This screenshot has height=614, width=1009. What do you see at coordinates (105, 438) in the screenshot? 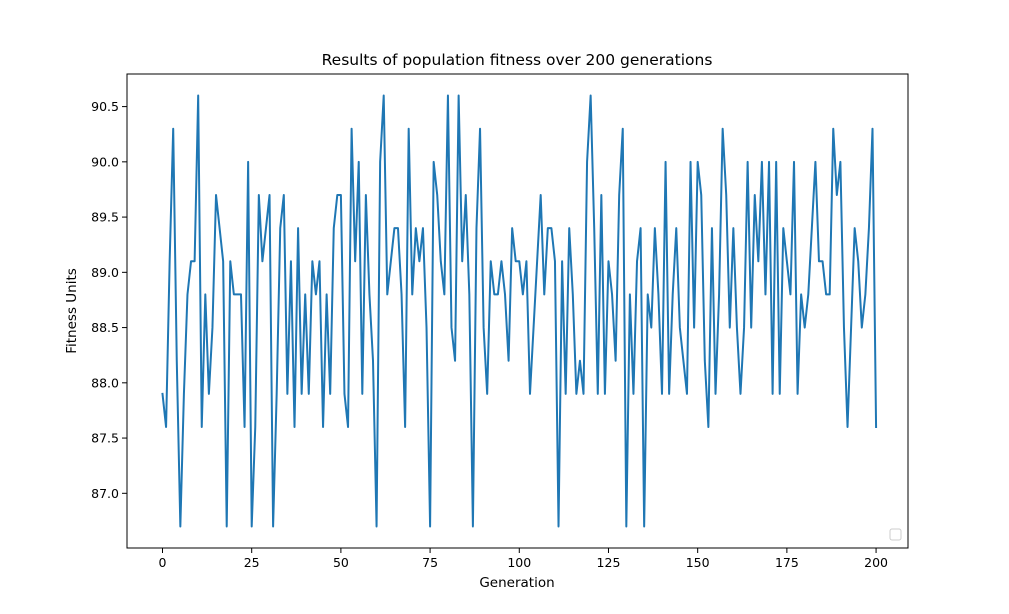
I see `y-tick-label: 87.5` at bounding box center [105, 438].